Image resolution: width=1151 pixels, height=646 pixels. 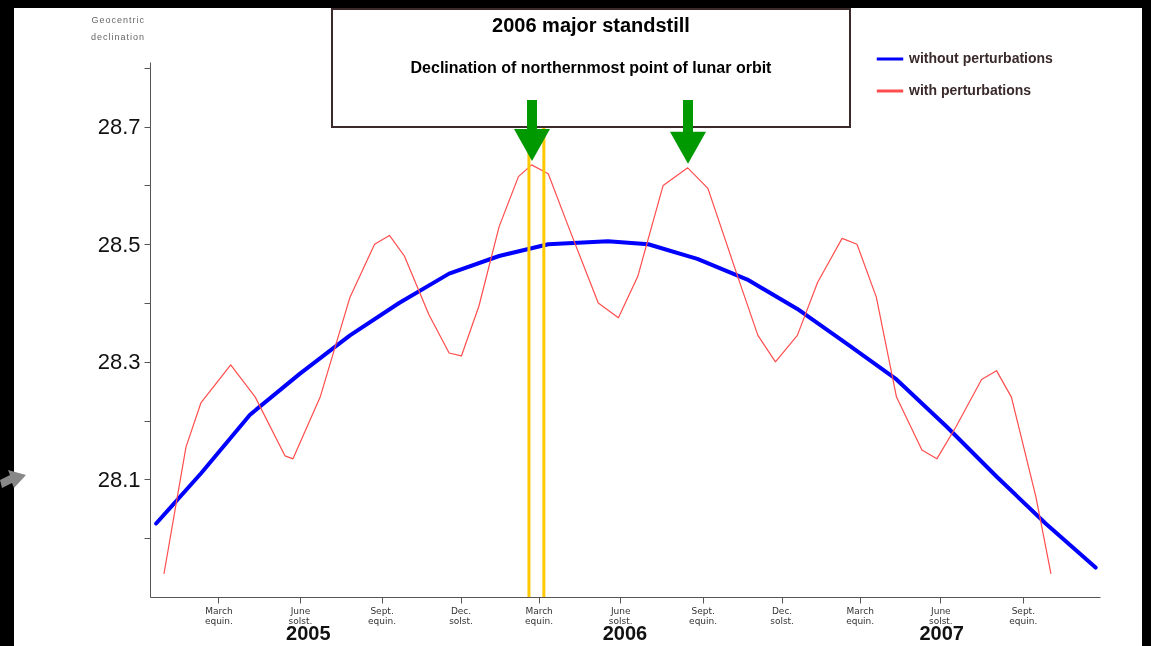 I want to click on legend-label: without perturbations, so click(x=981, y=58).